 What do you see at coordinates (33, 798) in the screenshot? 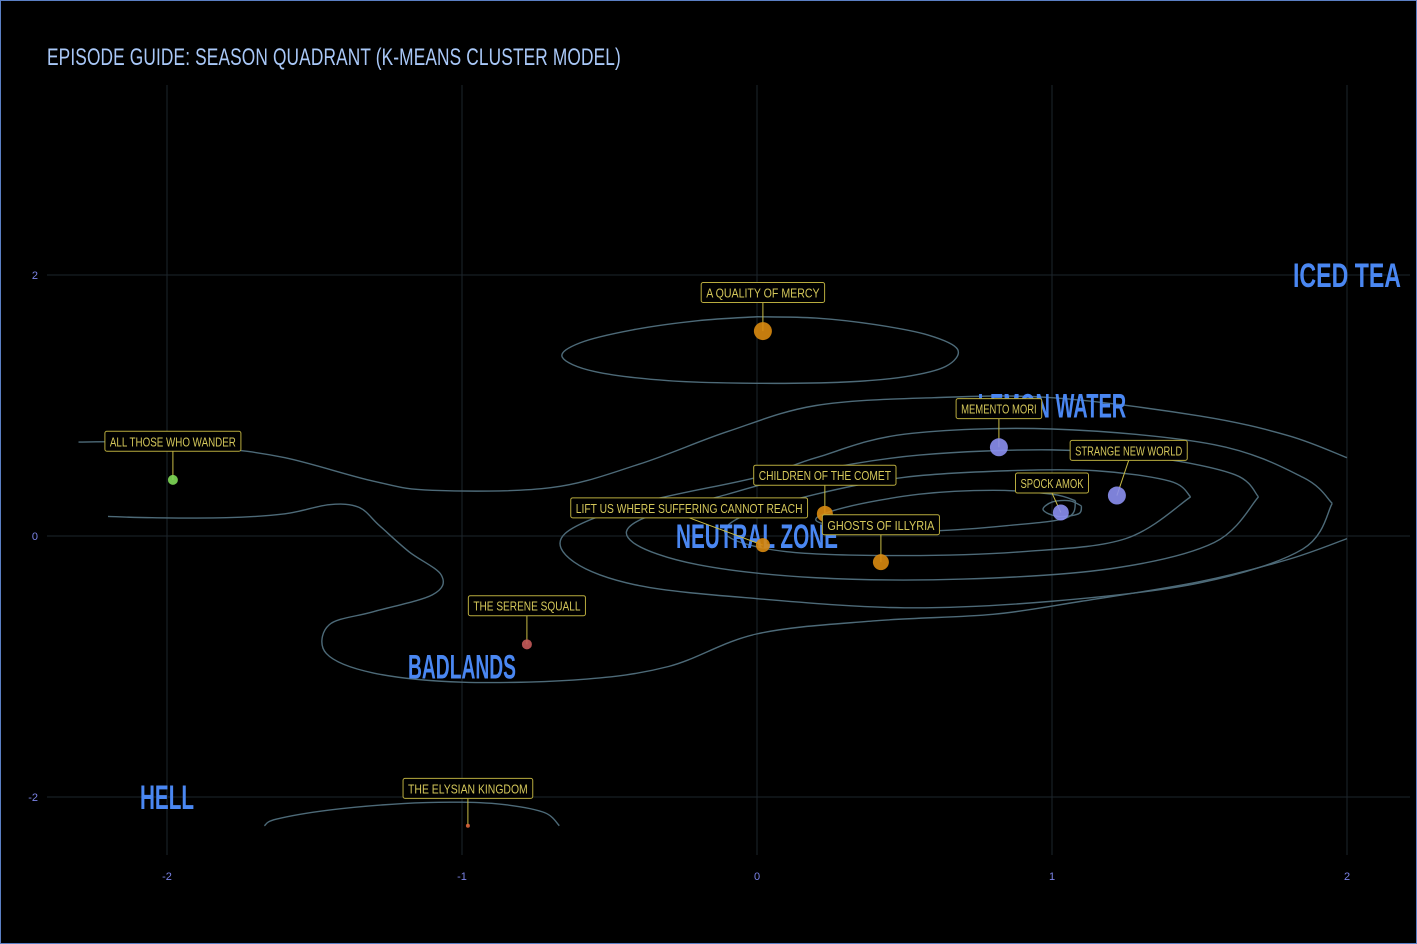
I see `y-tick-label: -2` at bounding box center [33, 798].